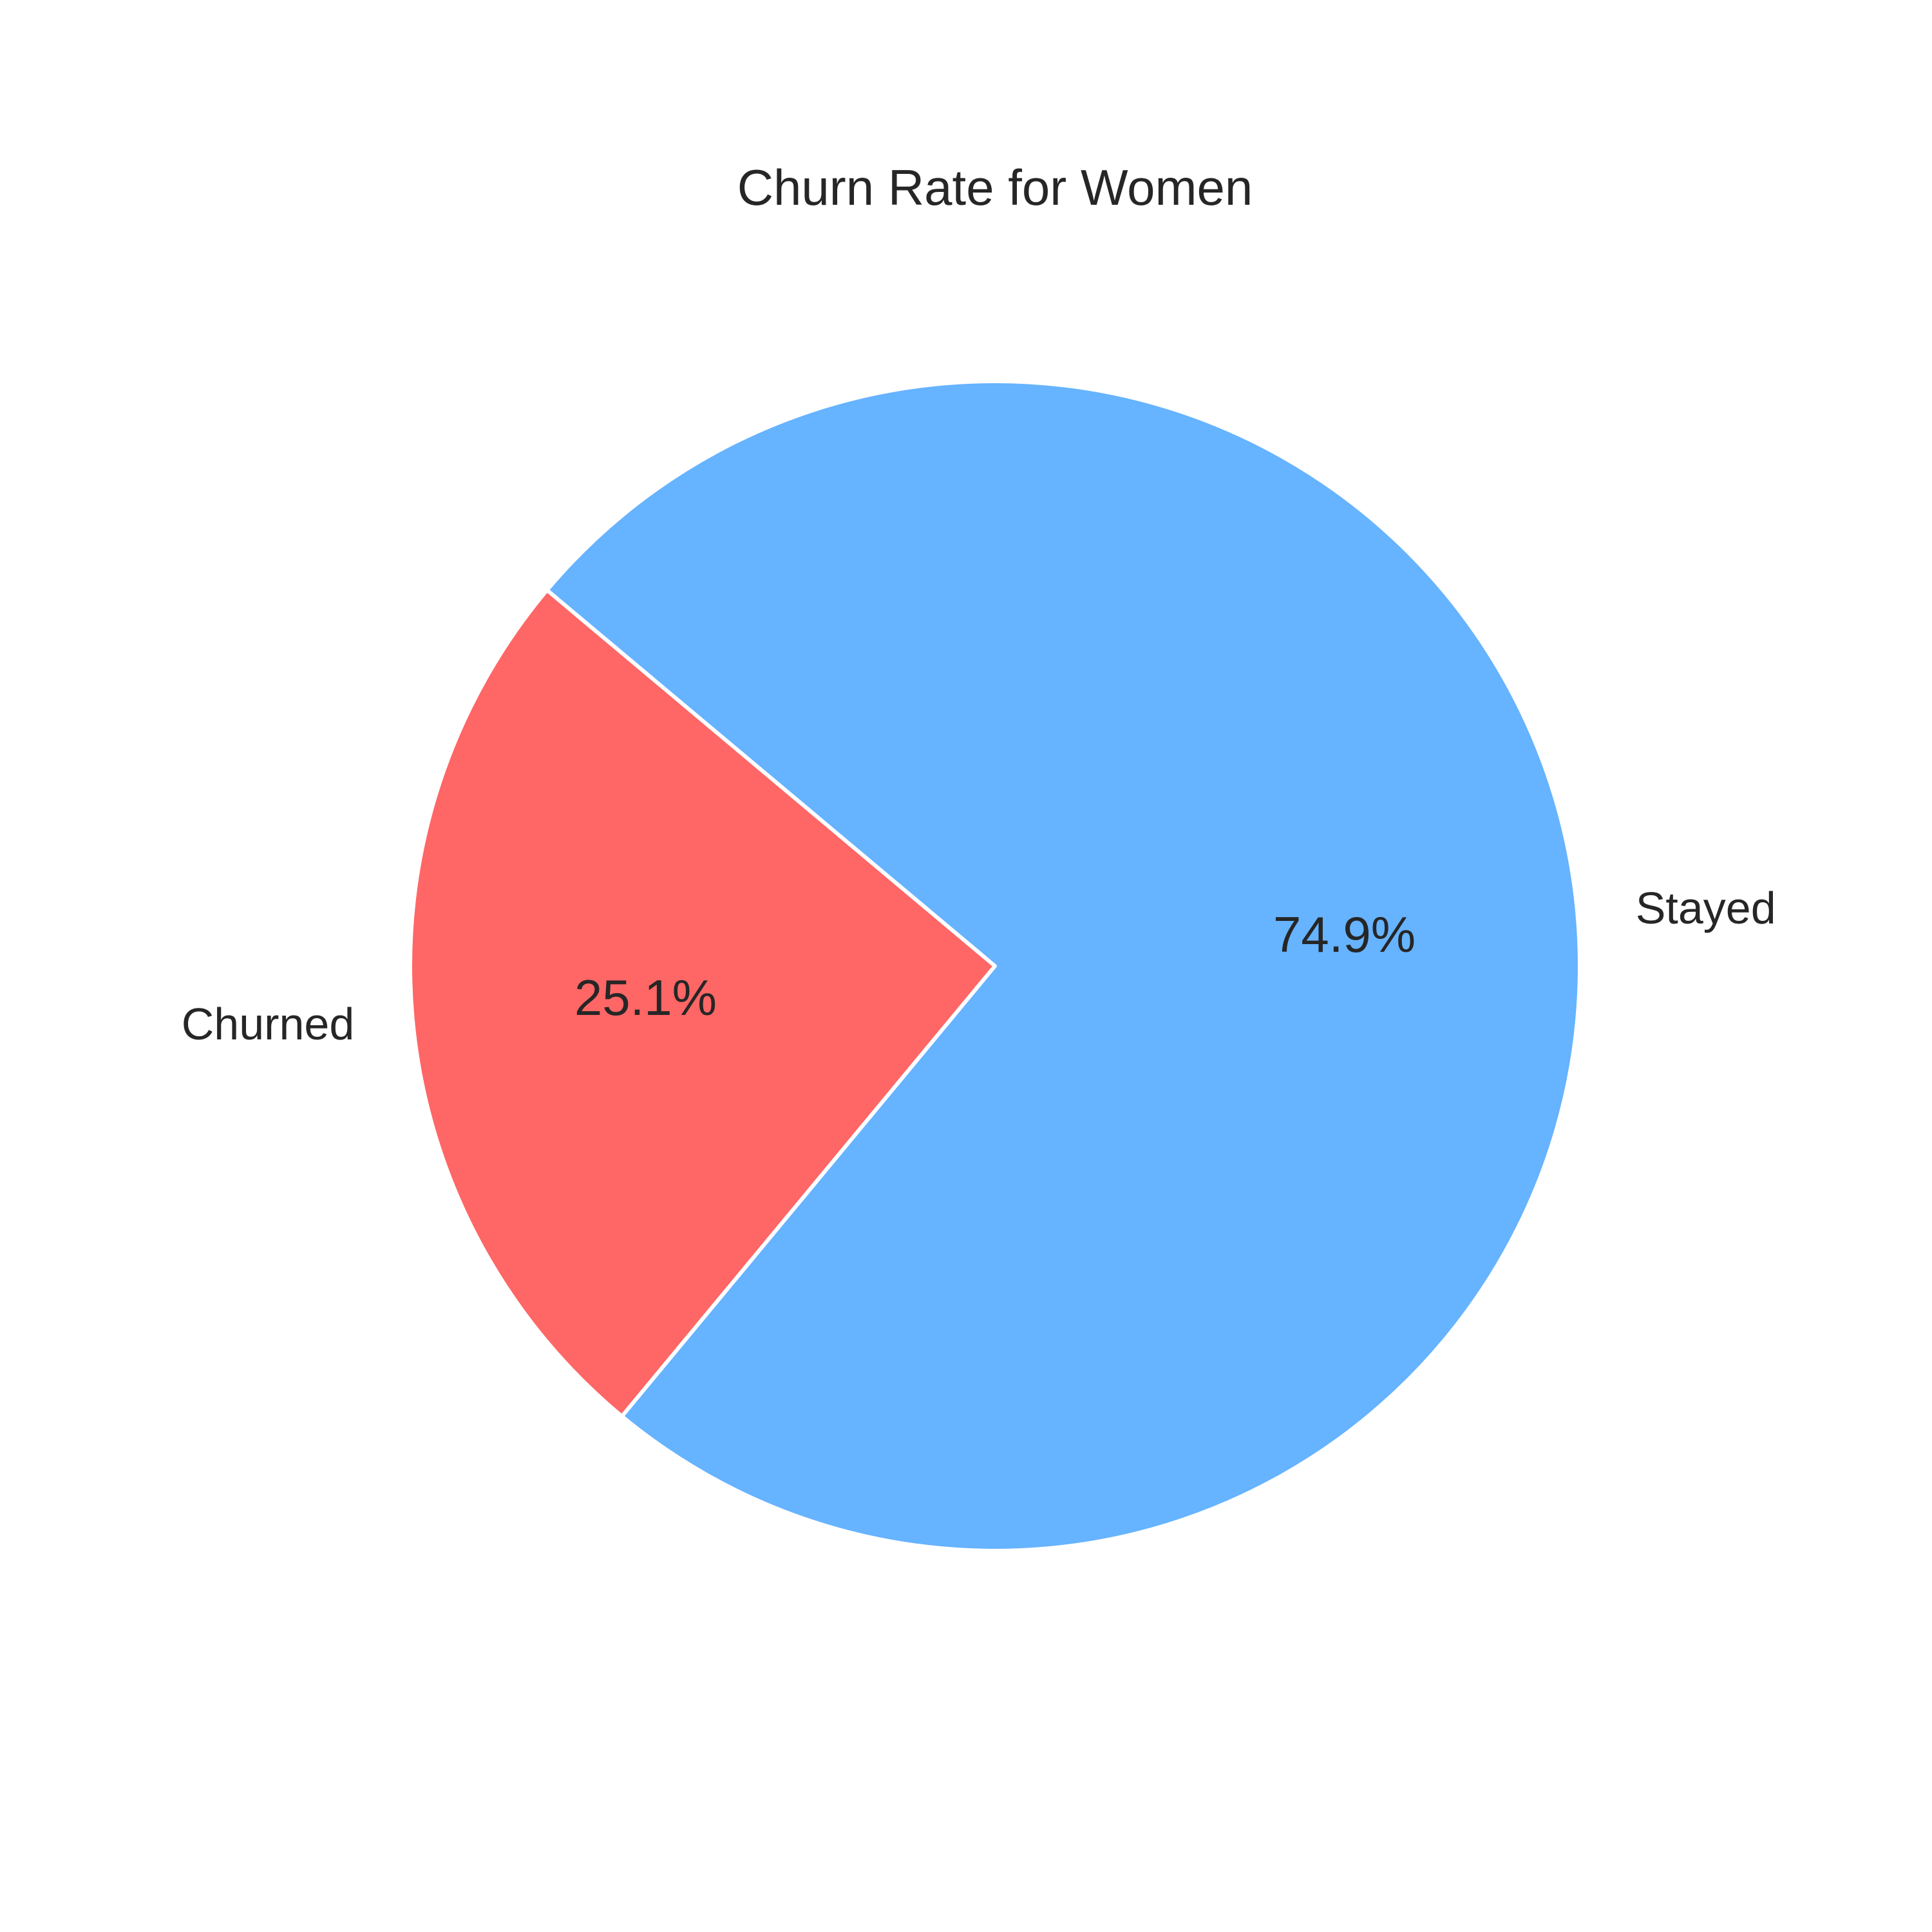 Image resolution: width=1932 pixels, height=1932 pixels. I want to click on pie-slice-churned, so click(702, 1004).